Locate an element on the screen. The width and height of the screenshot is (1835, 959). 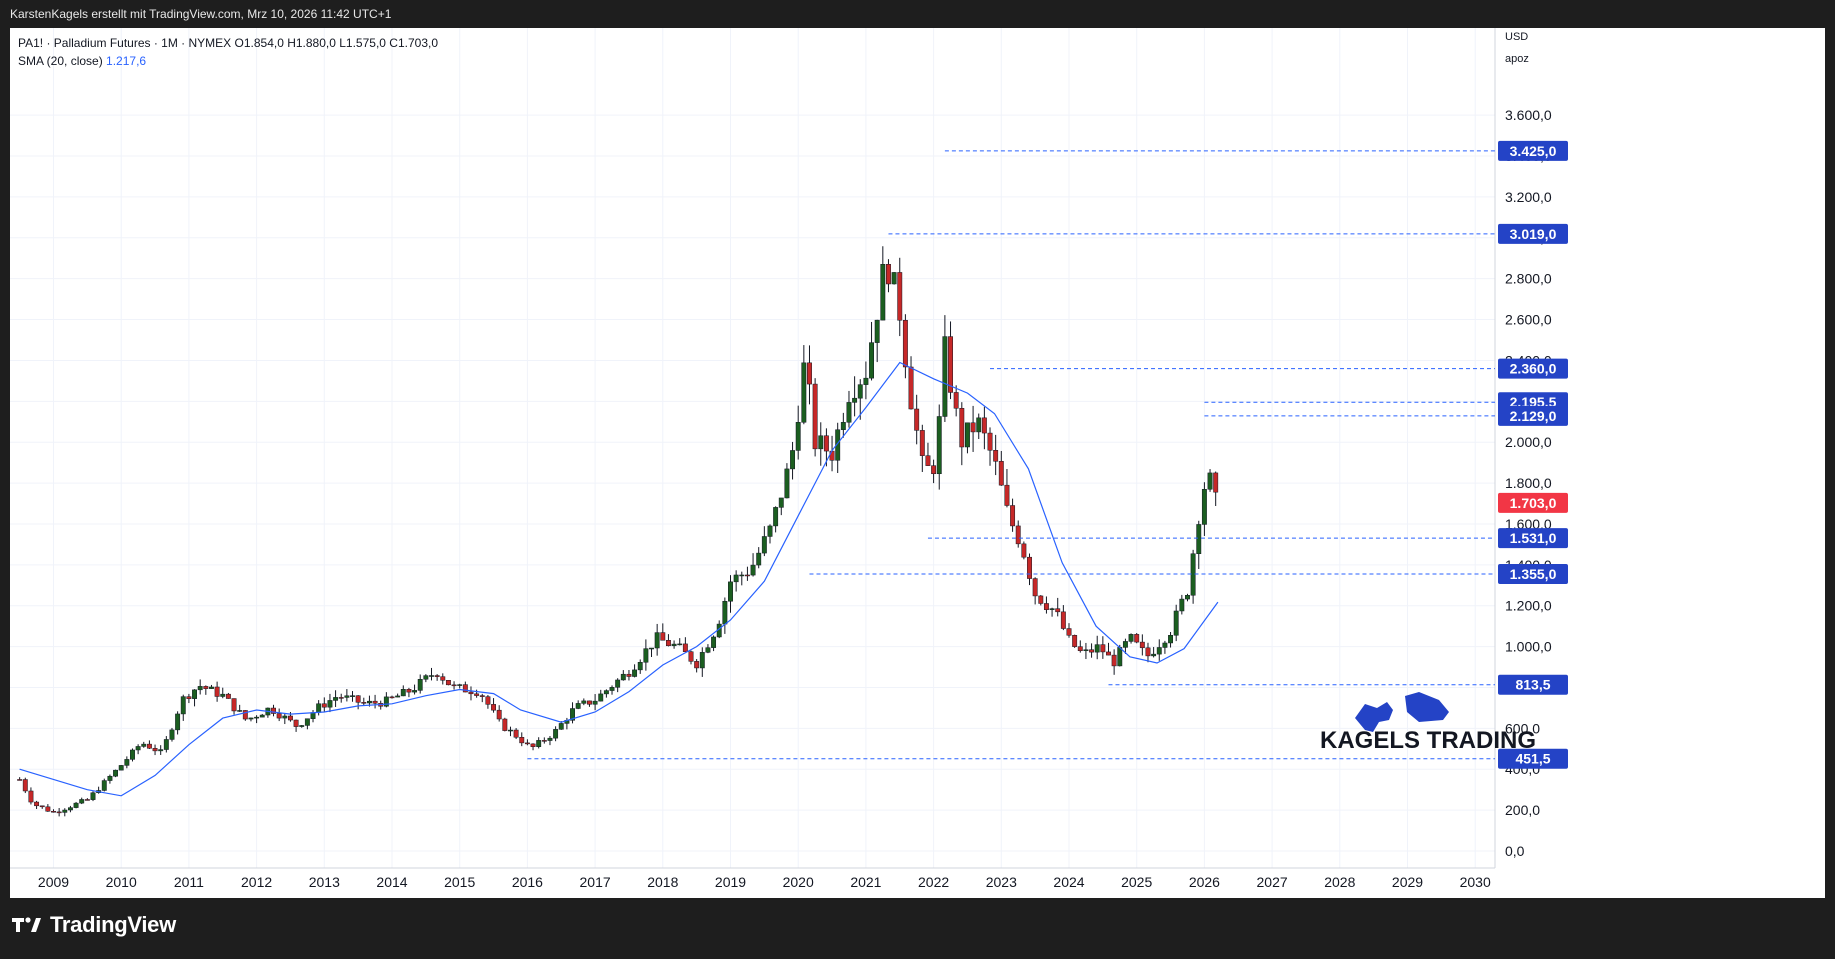
level-label: 451,5 is located at coordinates (1532, 759).